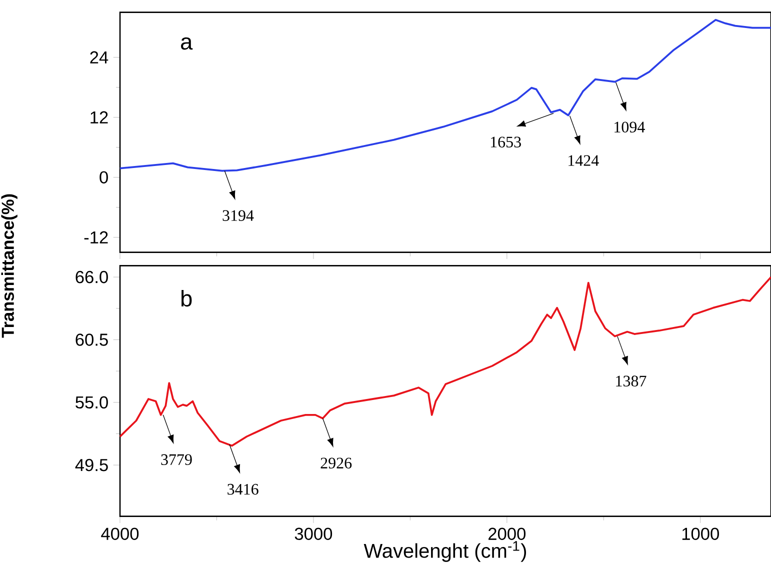 Image resolution: width=771 pixels, height=575 pixels. I want to click on y-tick-label: 0, so click(104, 177).